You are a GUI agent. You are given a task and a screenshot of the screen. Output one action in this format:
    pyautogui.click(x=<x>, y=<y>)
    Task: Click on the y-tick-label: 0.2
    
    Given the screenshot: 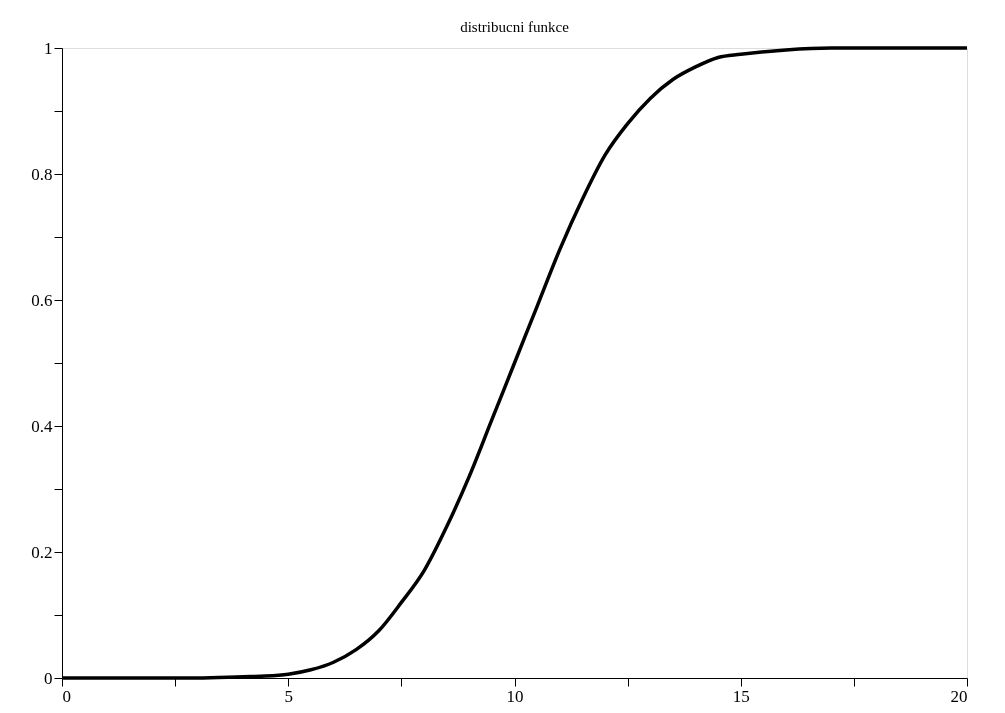 What is the action you would take?
    pyautogui.click(x=42, y=552)
    